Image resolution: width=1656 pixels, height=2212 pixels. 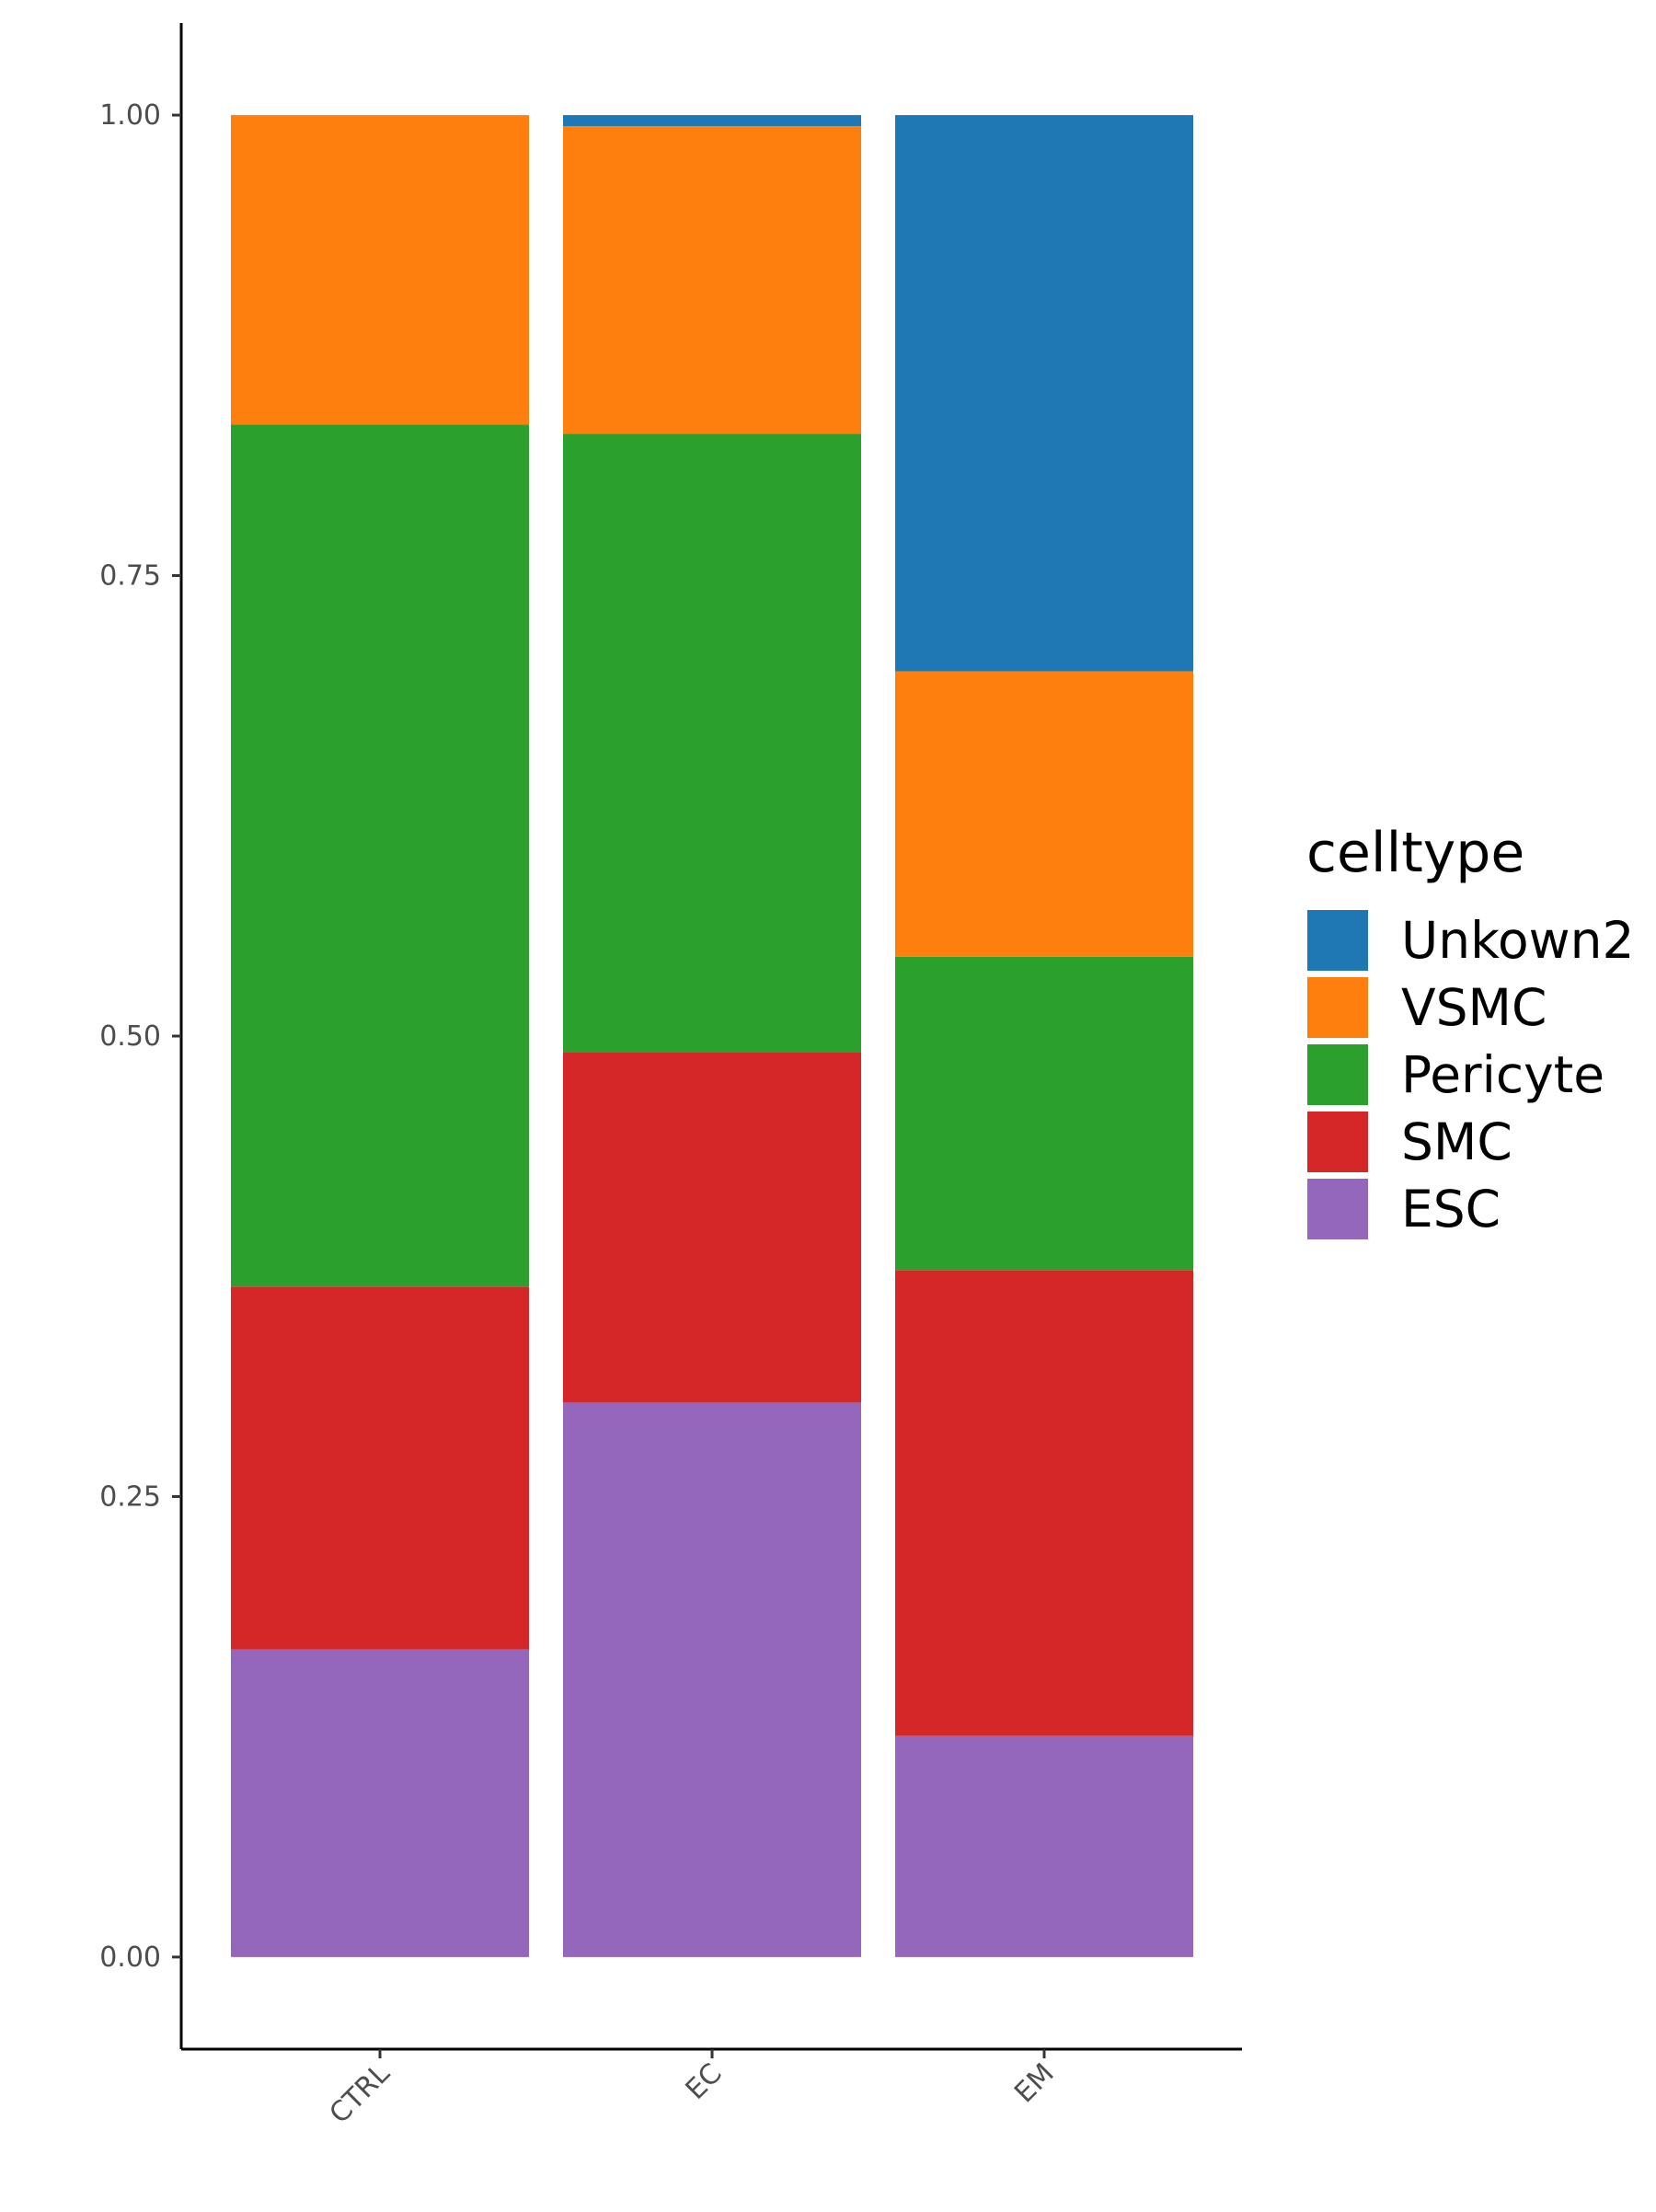 I want to click on bar-stack-em, so click(x=1044, y=1036).